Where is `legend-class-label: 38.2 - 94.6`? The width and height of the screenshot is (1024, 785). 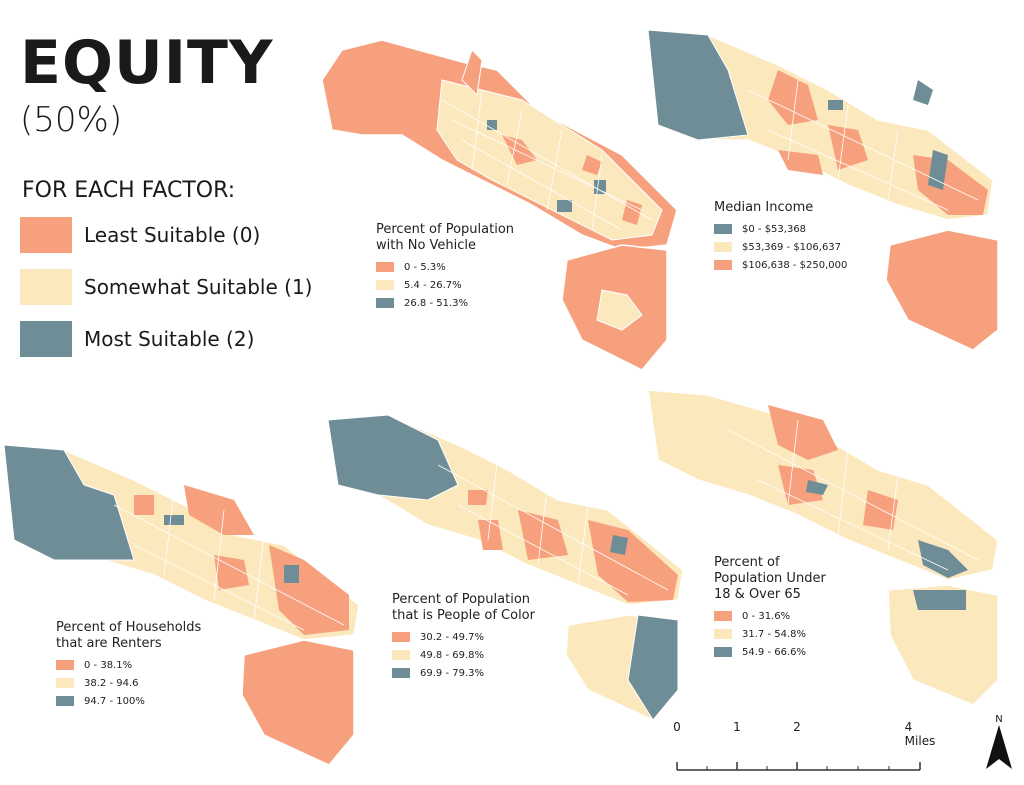 legend-class-label: 38.2 - 94.6 is located at coordinates (111, 683).